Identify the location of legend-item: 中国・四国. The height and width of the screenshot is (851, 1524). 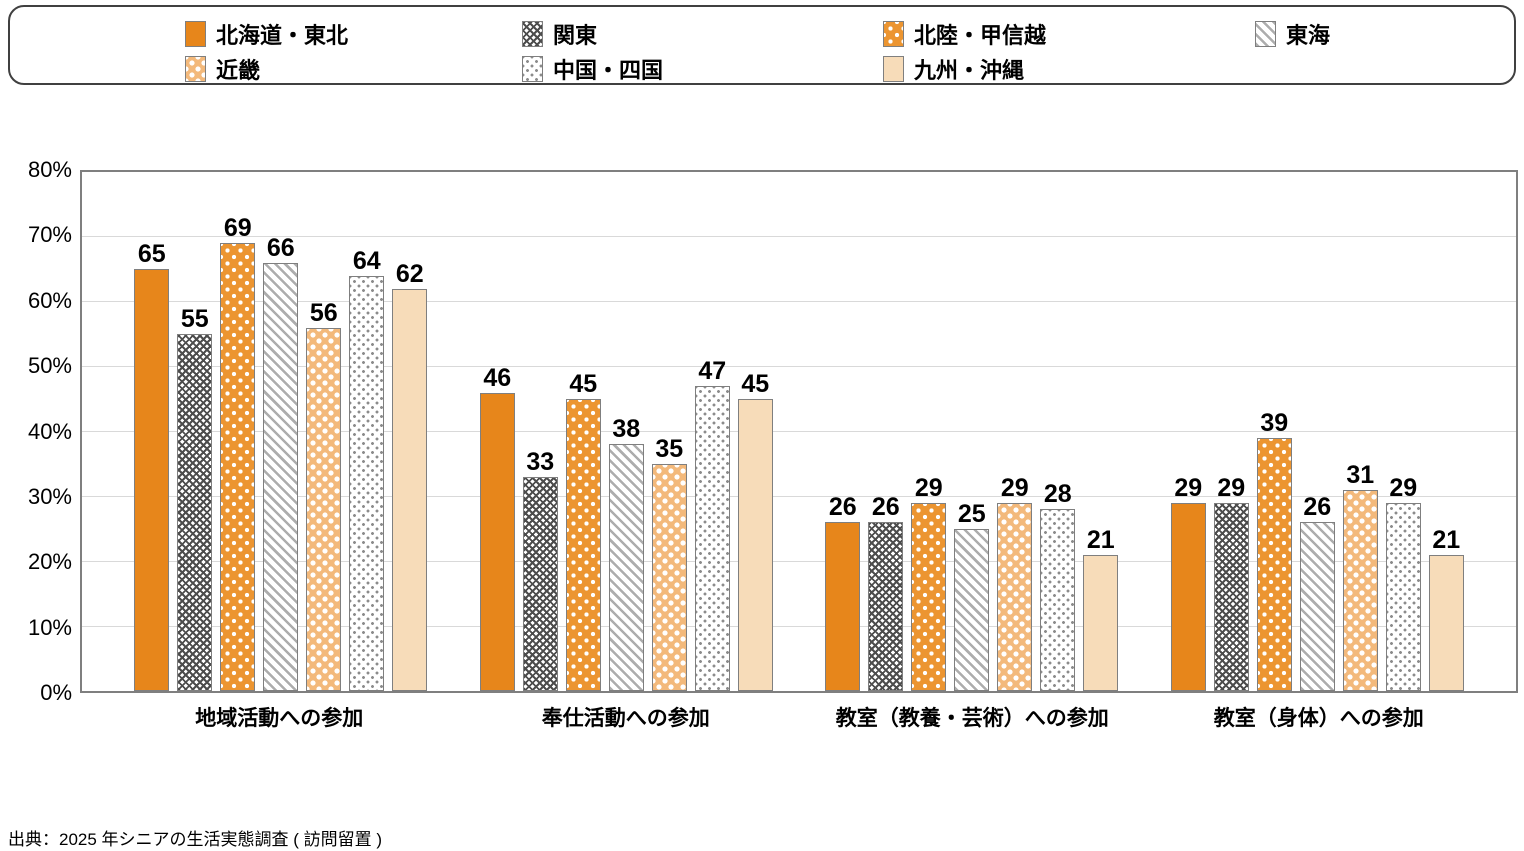
(592, 69).